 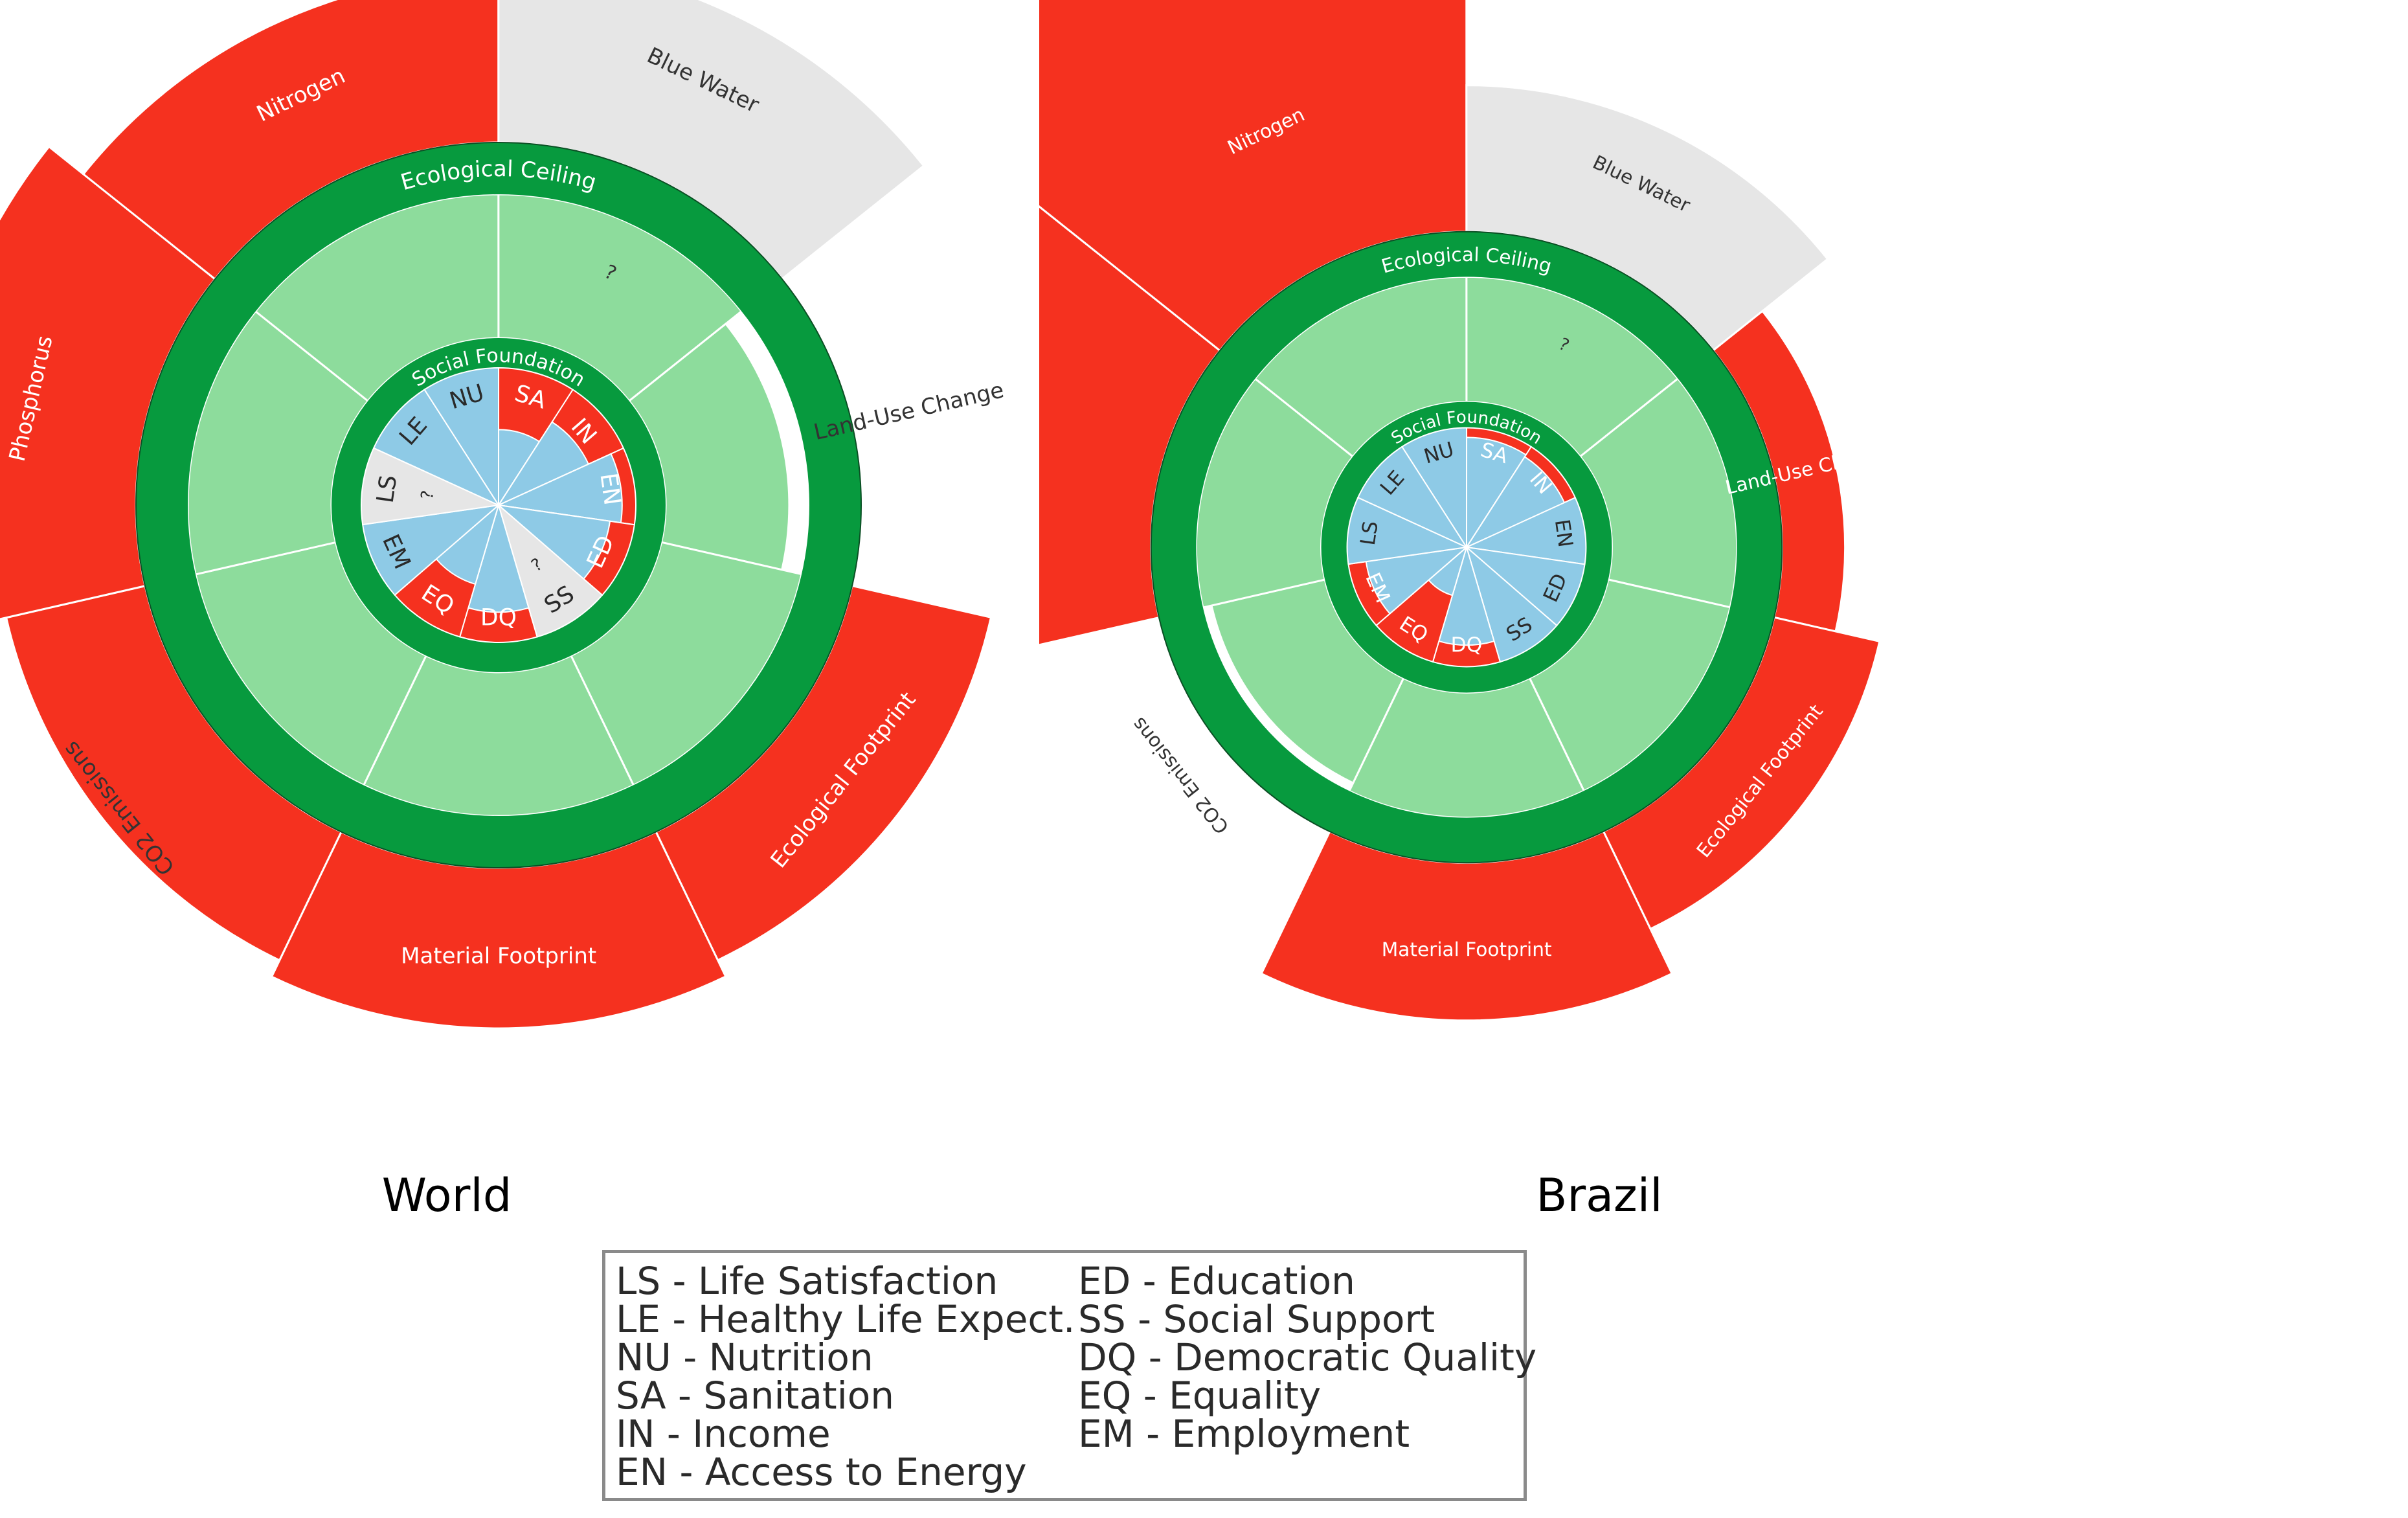 I want to click on world-title: World, so click(x=447, y=1195).